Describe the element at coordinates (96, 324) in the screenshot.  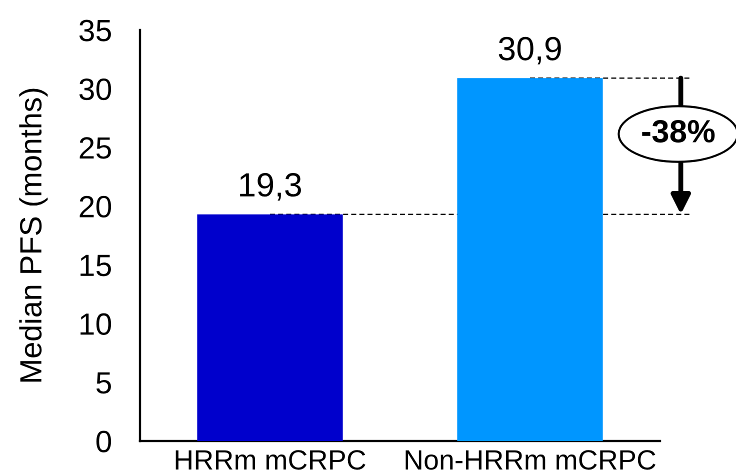
I see `y-tick-label: 10` at that location.